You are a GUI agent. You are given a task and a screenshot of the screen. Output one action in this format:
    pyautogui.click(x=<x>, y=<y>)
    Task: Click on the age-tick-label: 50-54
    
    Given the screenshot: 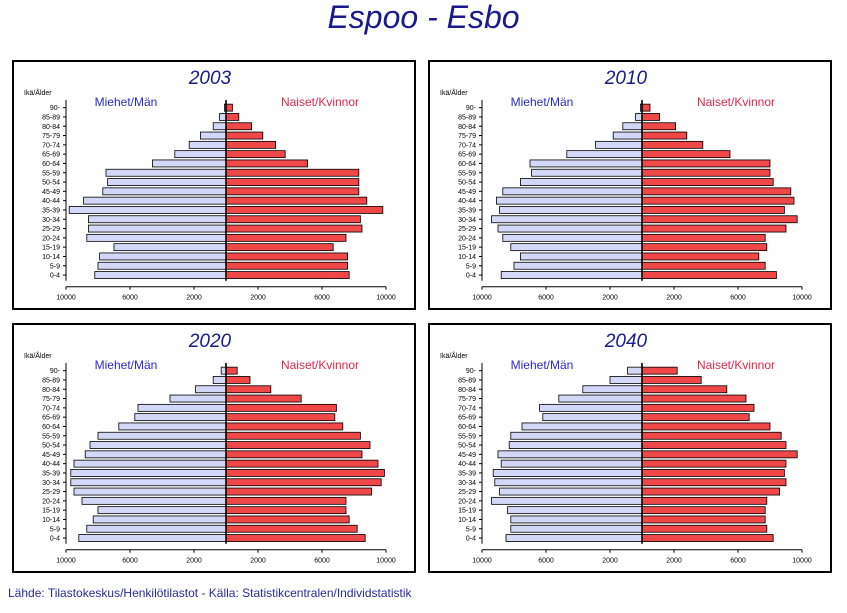 What is the action you would take?
    pyautogui.click(x=467, y=183)
    